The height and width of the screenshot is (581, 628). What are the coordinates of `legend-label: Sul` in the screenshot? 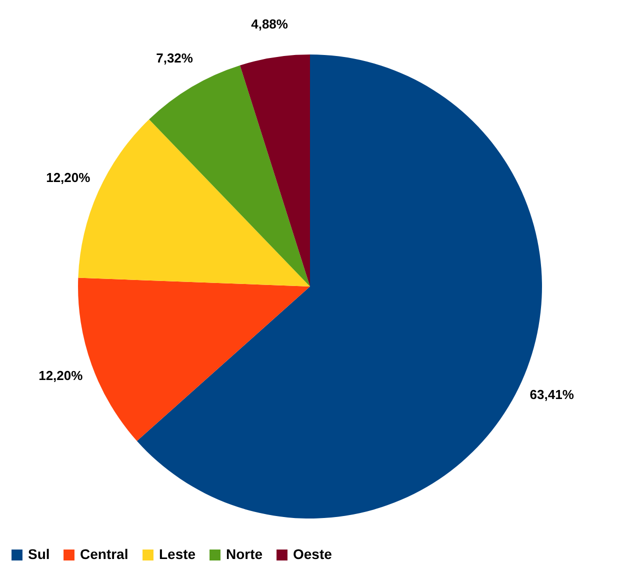 It's located at (39, 554).